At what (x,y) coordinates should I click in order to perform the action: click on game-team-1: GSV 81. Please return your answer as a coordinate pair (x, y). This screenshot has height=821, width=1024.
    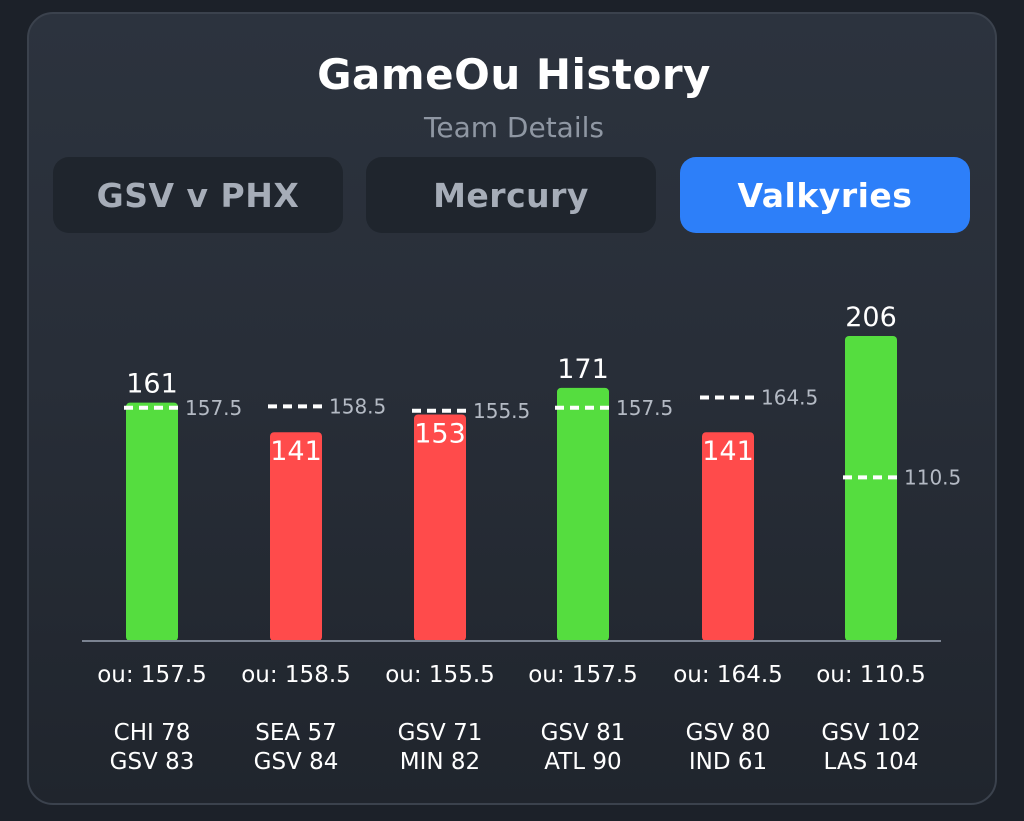
    Looking at the image, I should click on (583, 733).